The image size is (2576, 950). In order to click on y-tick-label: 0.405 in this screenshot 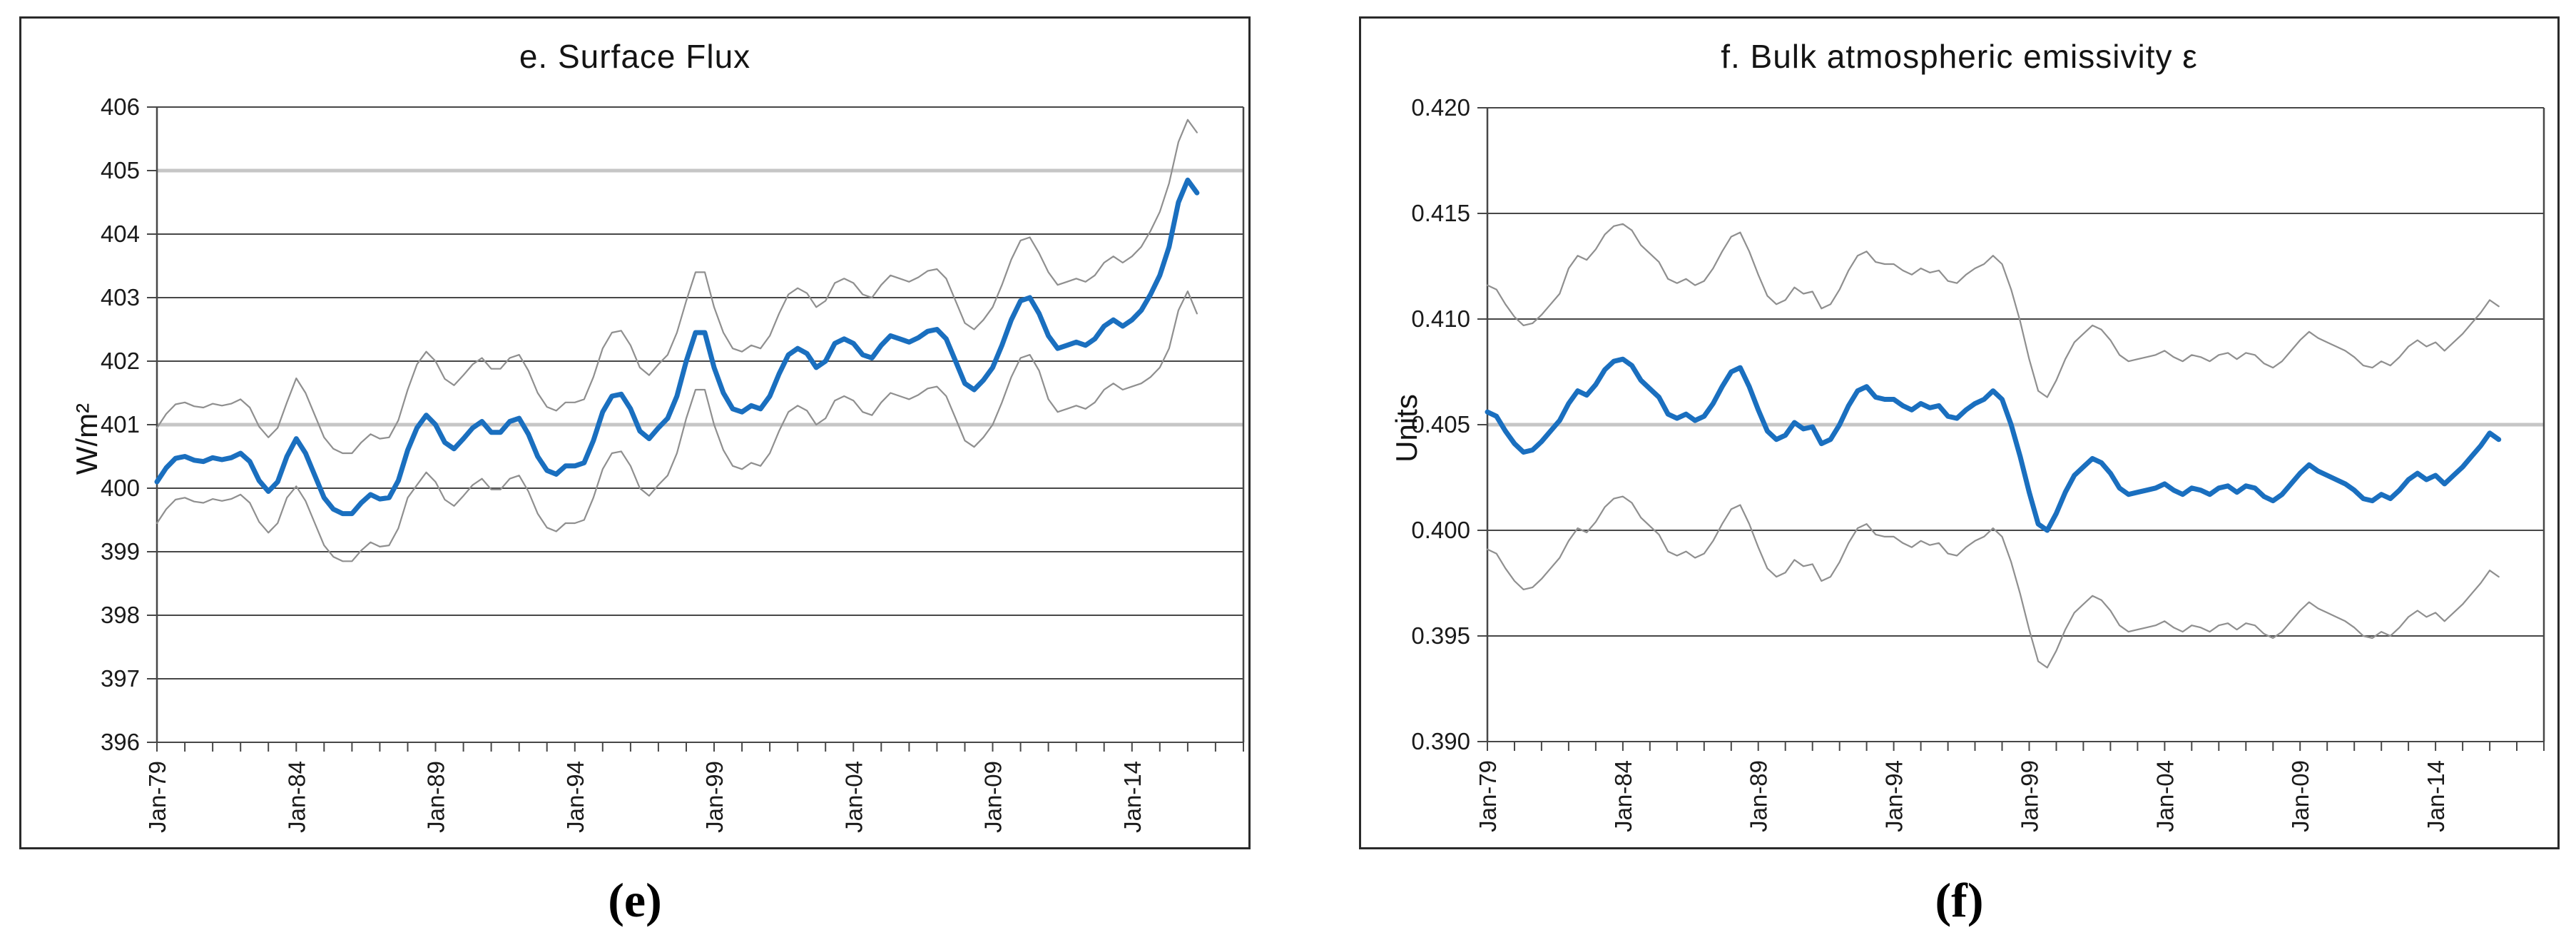, I will do `click(1440, 424)`.